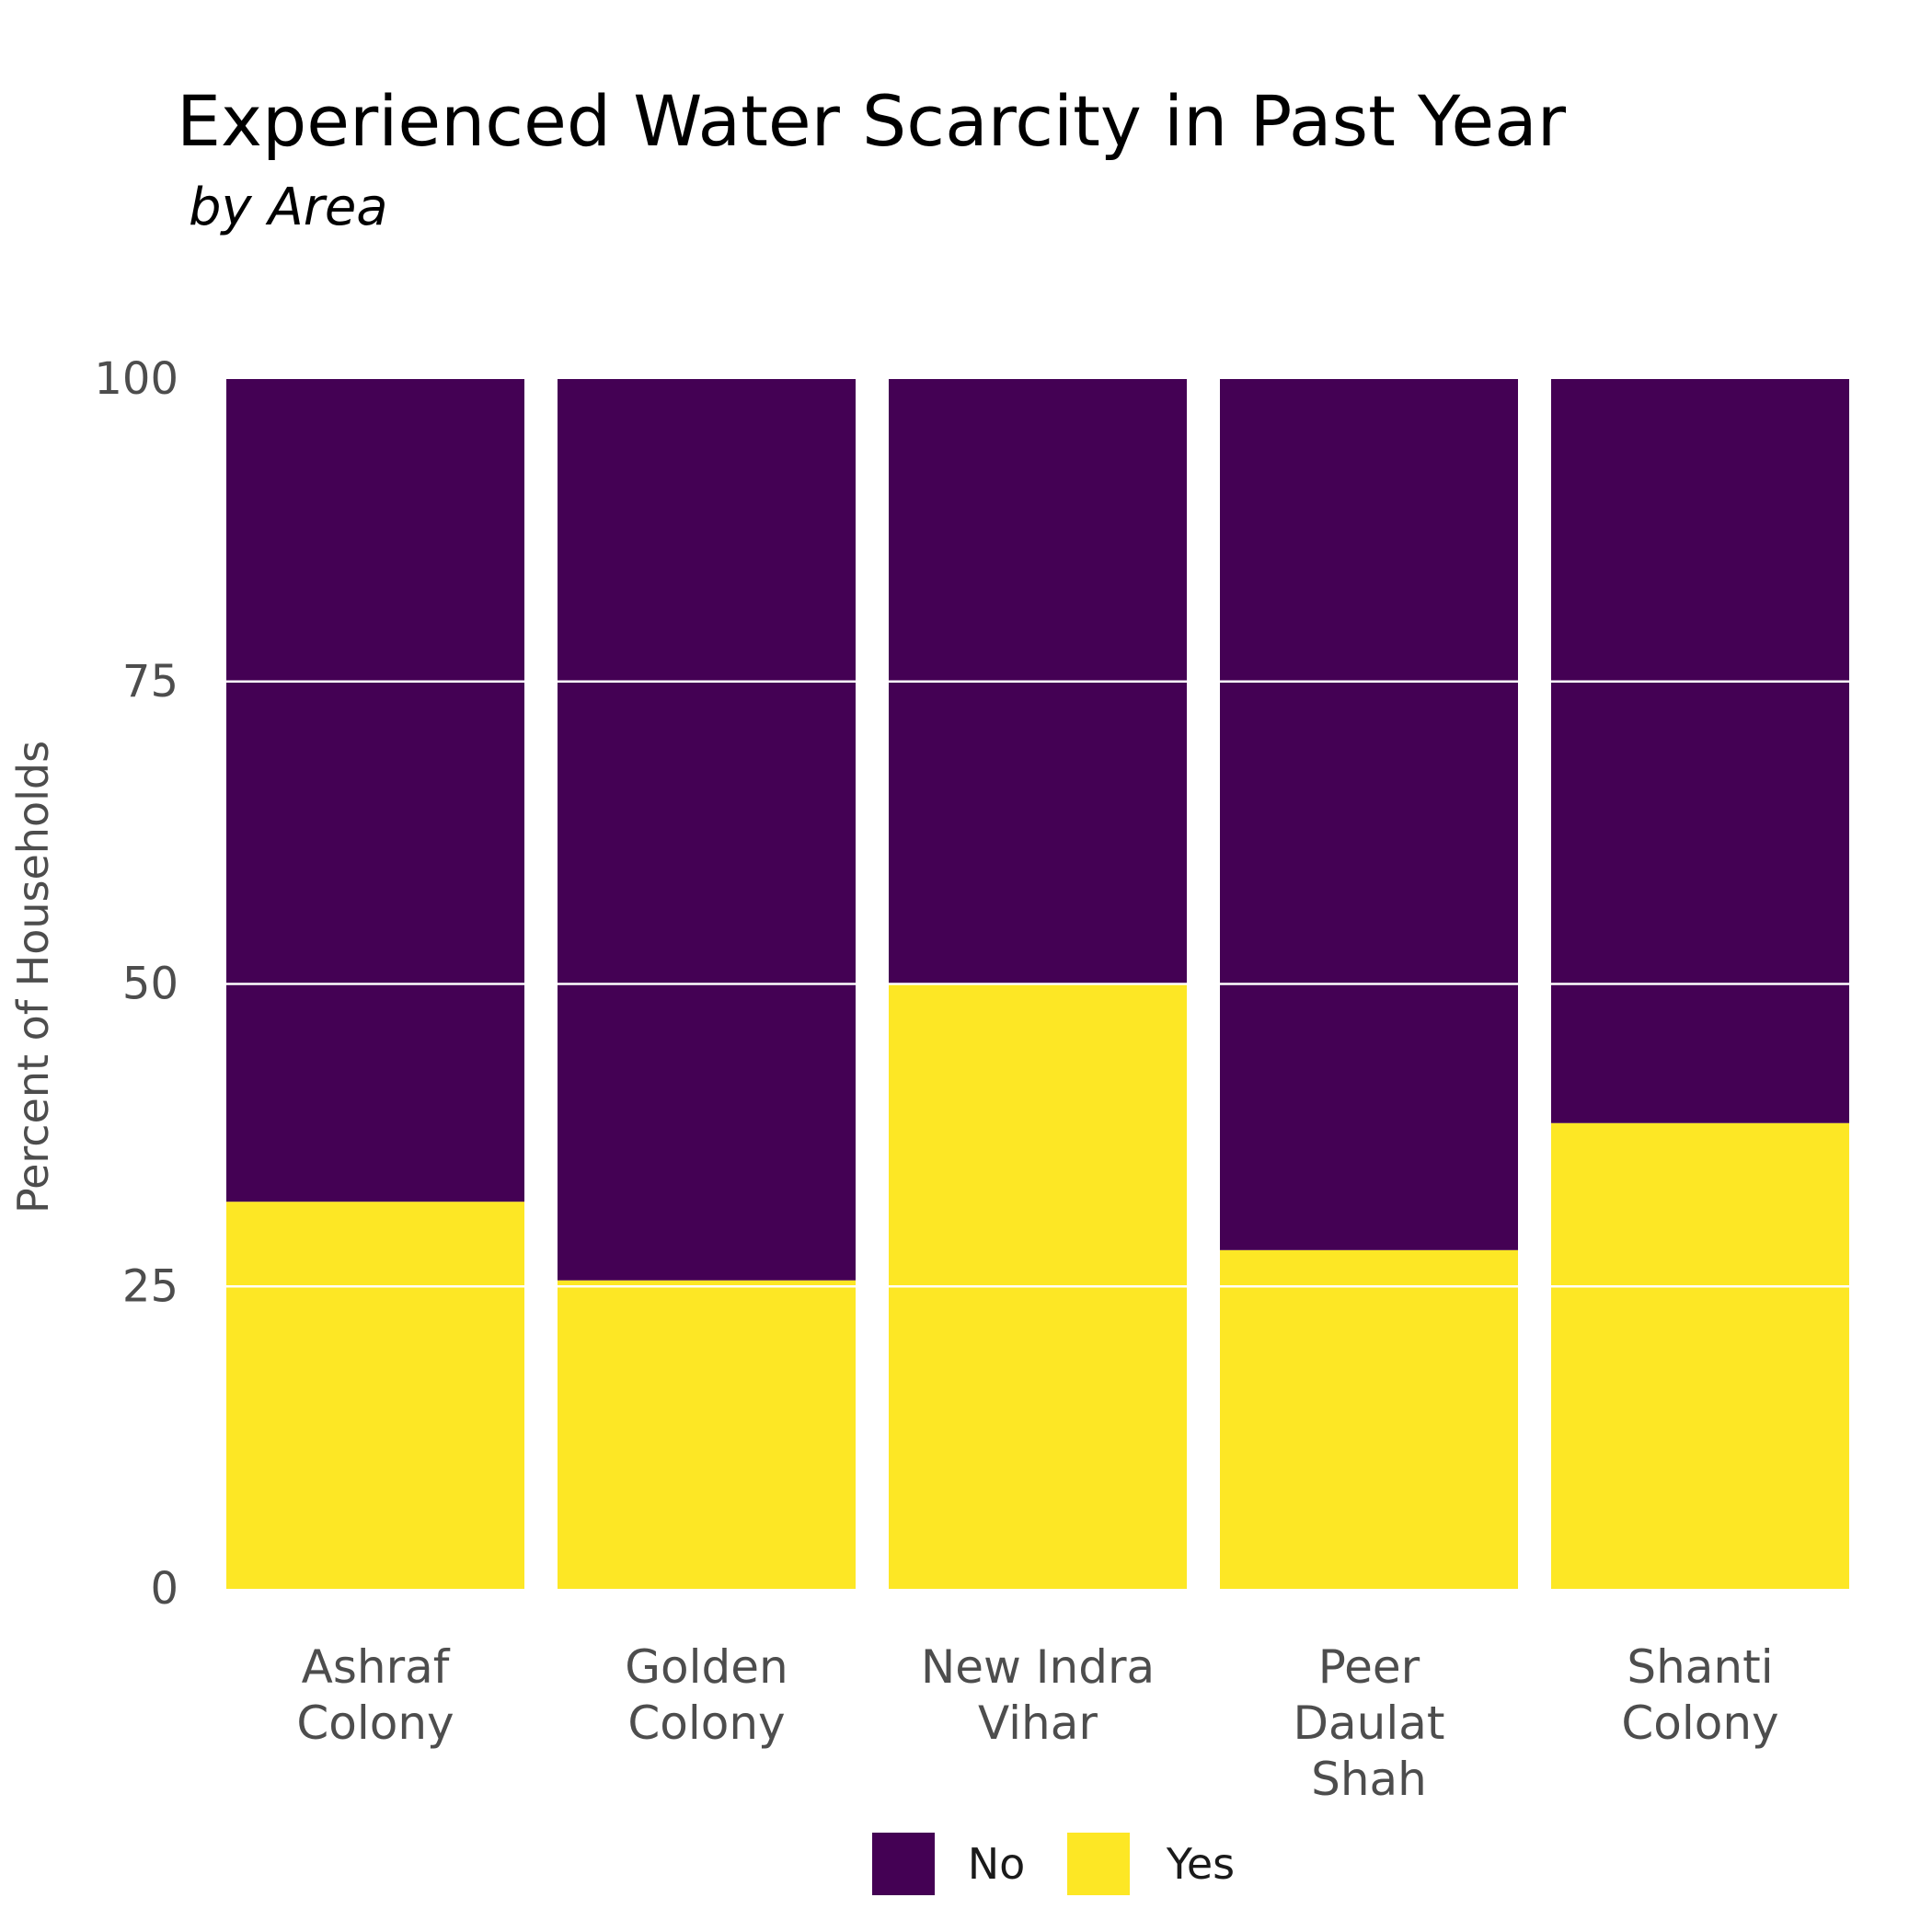  Describe the element at coordinates (164, 1589) in the screenshot. I see `y-tick-label: 0` at that location.